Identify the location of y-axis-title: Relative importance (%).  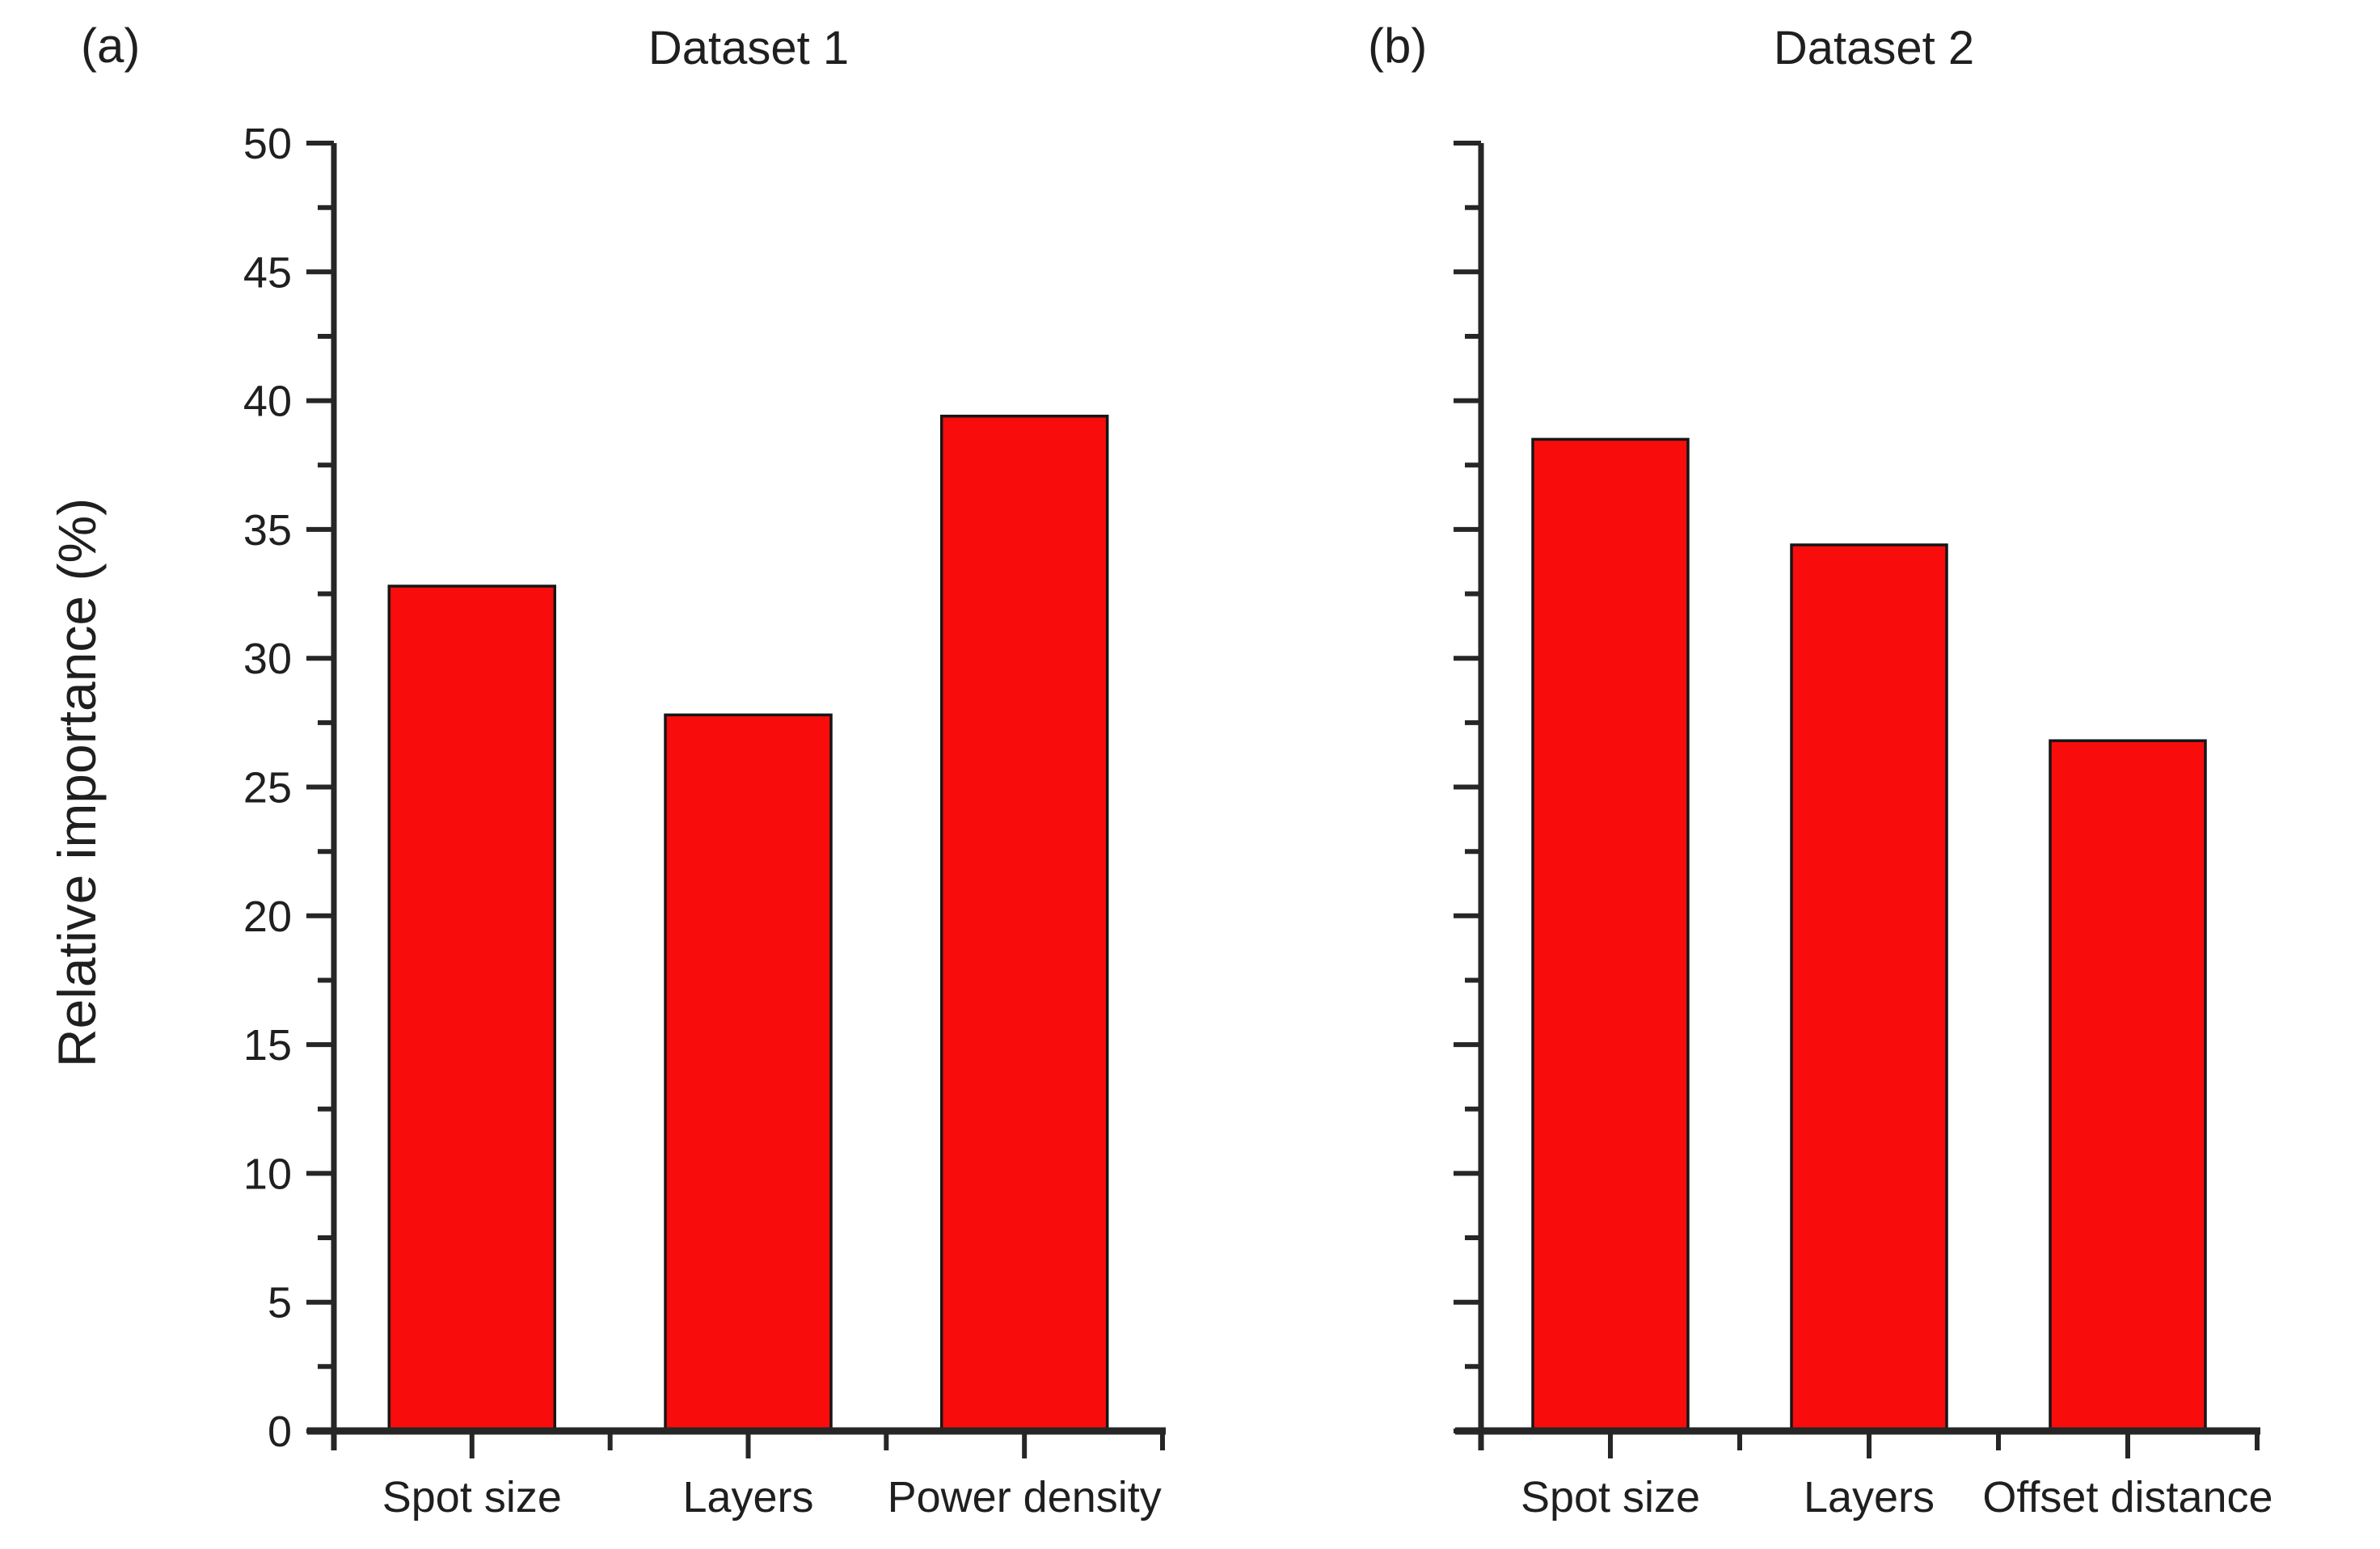
(77, 782).